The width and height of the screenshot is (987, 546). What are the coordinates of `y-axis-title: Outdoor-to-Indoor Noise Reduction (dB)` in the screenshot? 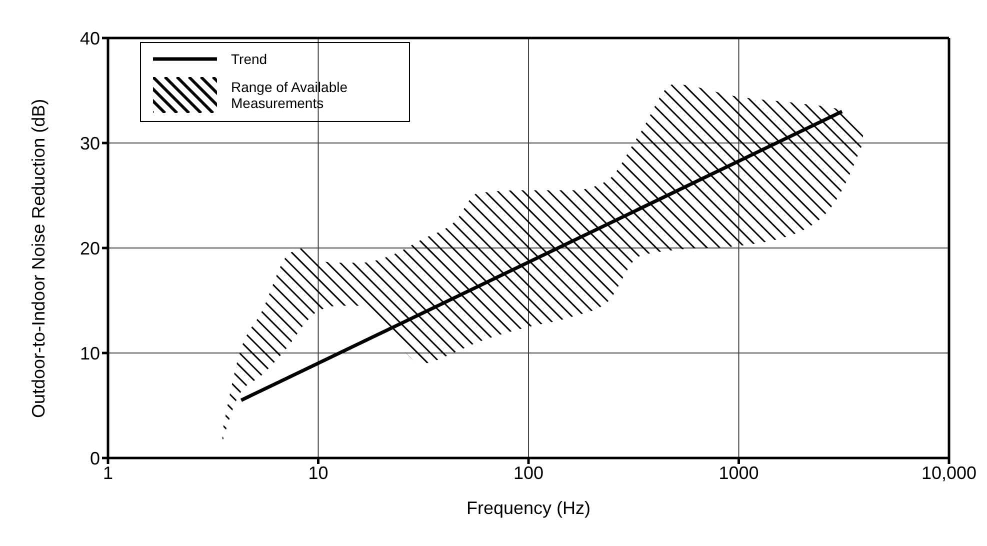 It's located at (38, 258).